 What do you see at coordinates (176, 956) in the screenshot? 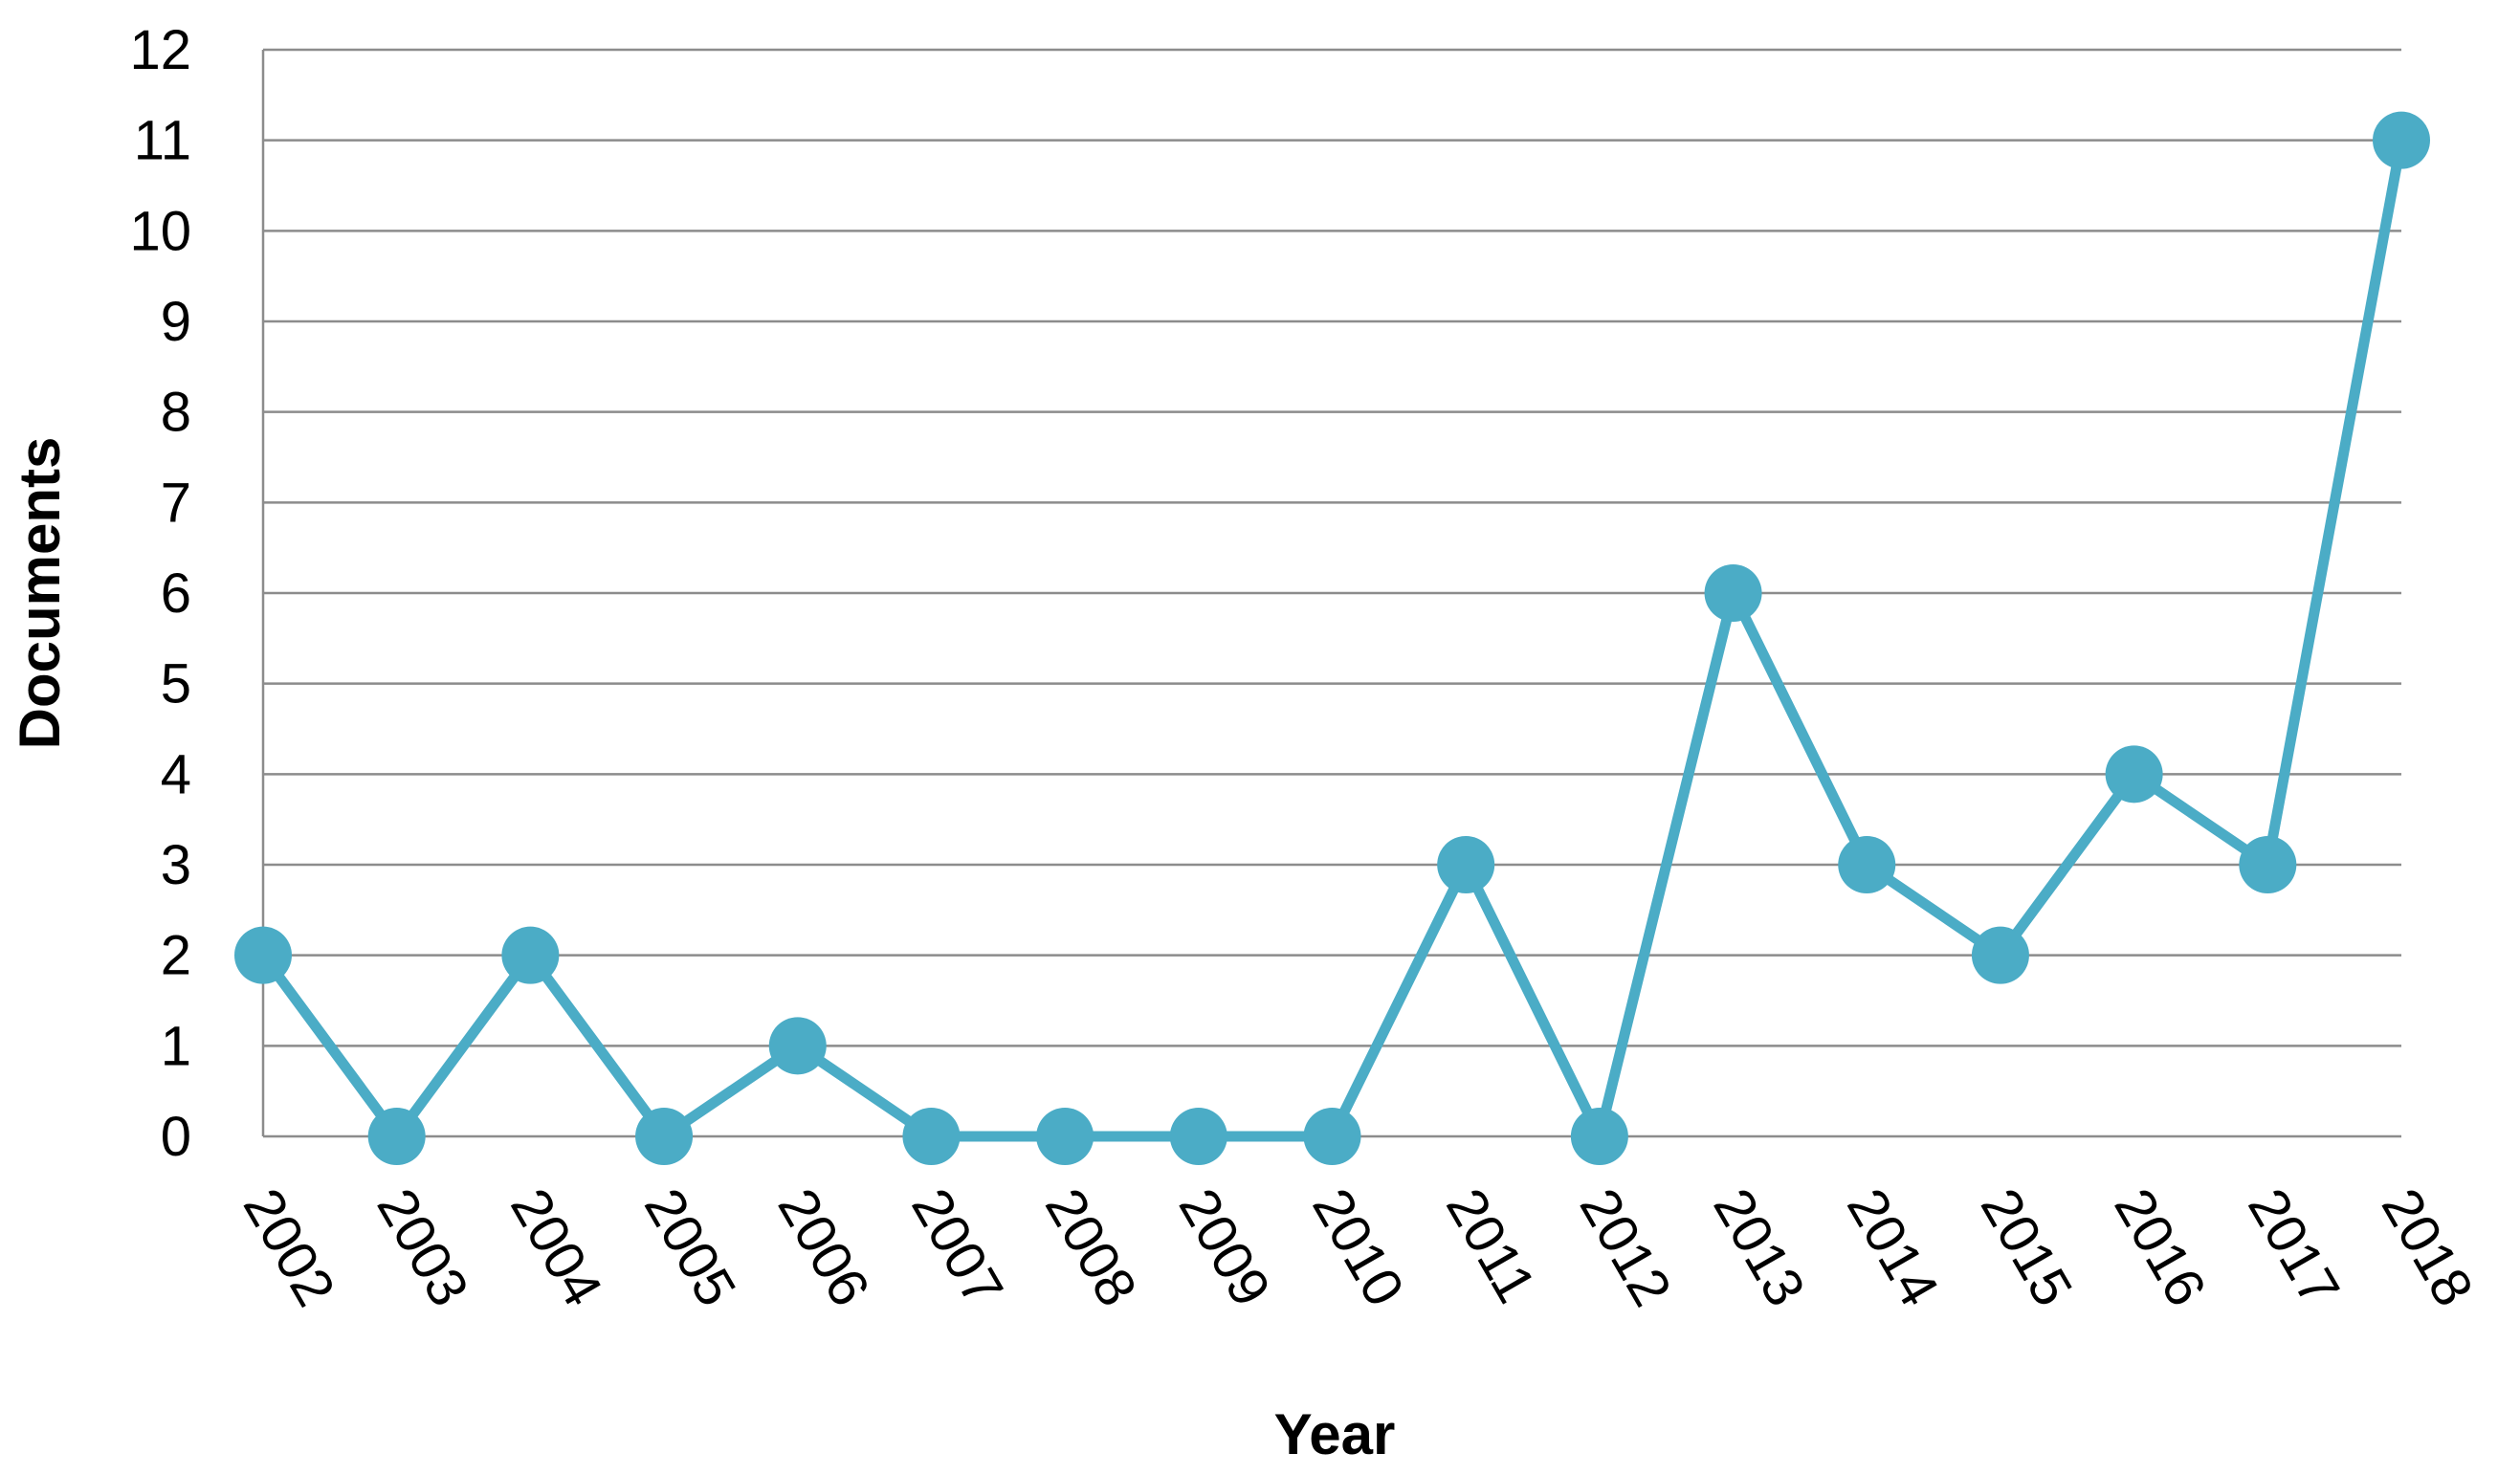
I see `y-tick-label: 2` at bounding box center [176, 956].